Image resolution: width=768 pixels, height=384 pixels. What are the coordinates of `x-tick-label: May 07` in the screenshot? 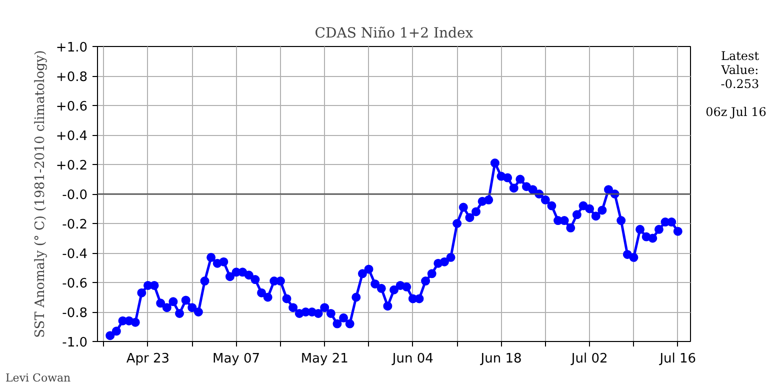 It's located at (236, 359).